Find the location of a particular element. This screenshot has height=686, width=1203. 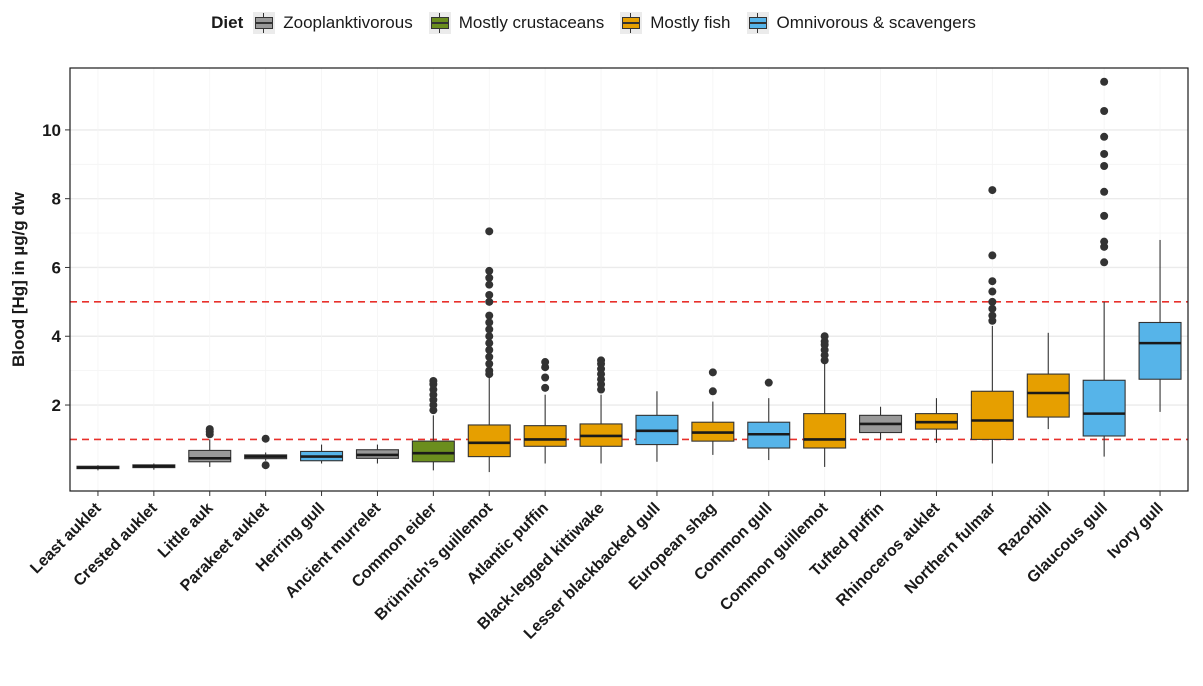

y-tick-label: 6 is located at coordinates (56, 267).